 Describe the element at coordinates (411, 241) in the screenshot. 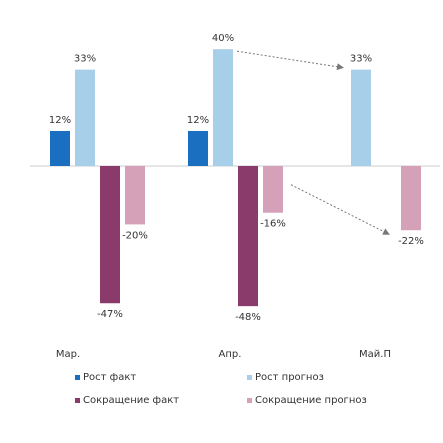

I see `value-label-сокращение-прогноз-2: -22%` at that location.